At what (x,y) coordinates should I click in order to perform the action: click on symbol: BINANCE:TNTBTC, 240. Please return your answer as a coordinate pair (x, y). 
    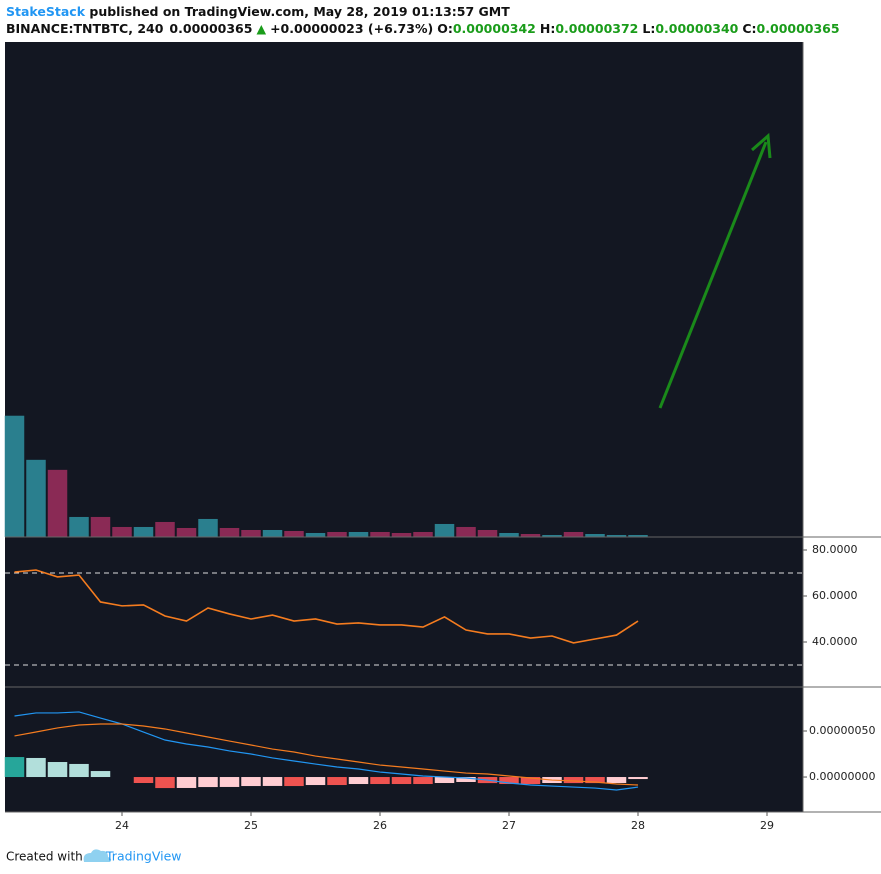
    Looking at the image, I should click on (85, 28).